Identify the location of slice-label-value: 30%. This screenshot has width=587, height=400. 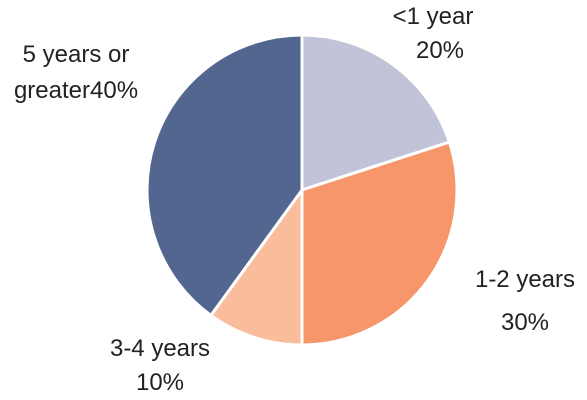
(525, 322).